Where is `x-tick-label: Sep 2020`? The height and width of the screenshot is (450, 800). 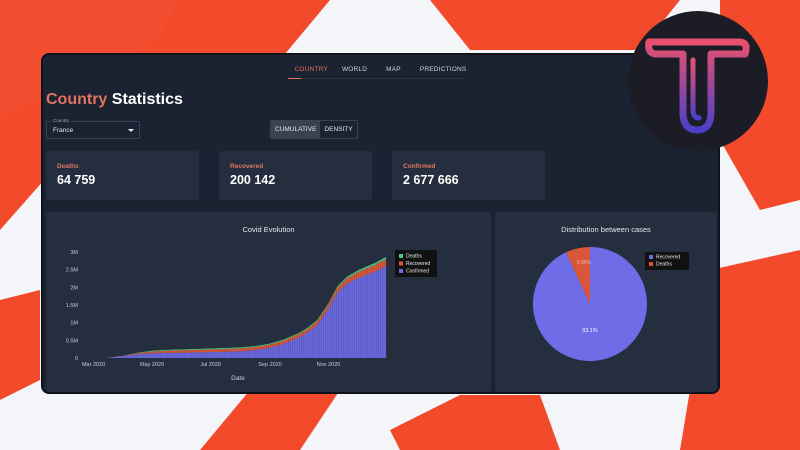 x-tick-label: Sep 2020 is located at coordinates (270, 365).